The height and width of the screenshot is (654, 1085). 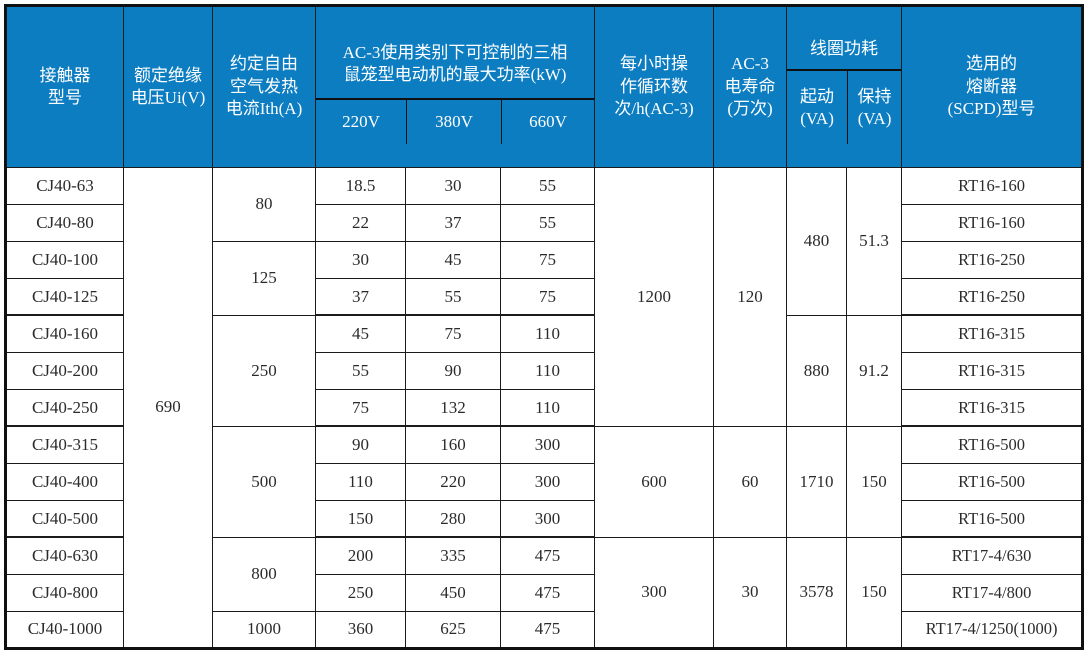 I want to click on table-cell: 1710, so click(x=817, y=481).